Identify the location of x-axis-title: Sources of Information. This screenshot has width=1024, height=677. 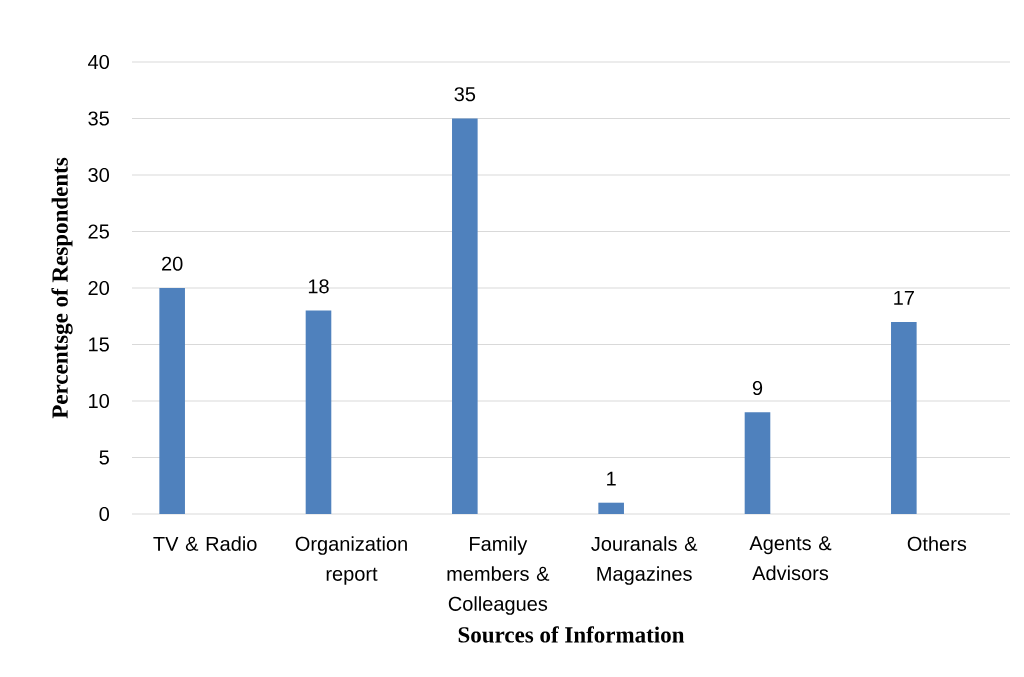
(571, 634).